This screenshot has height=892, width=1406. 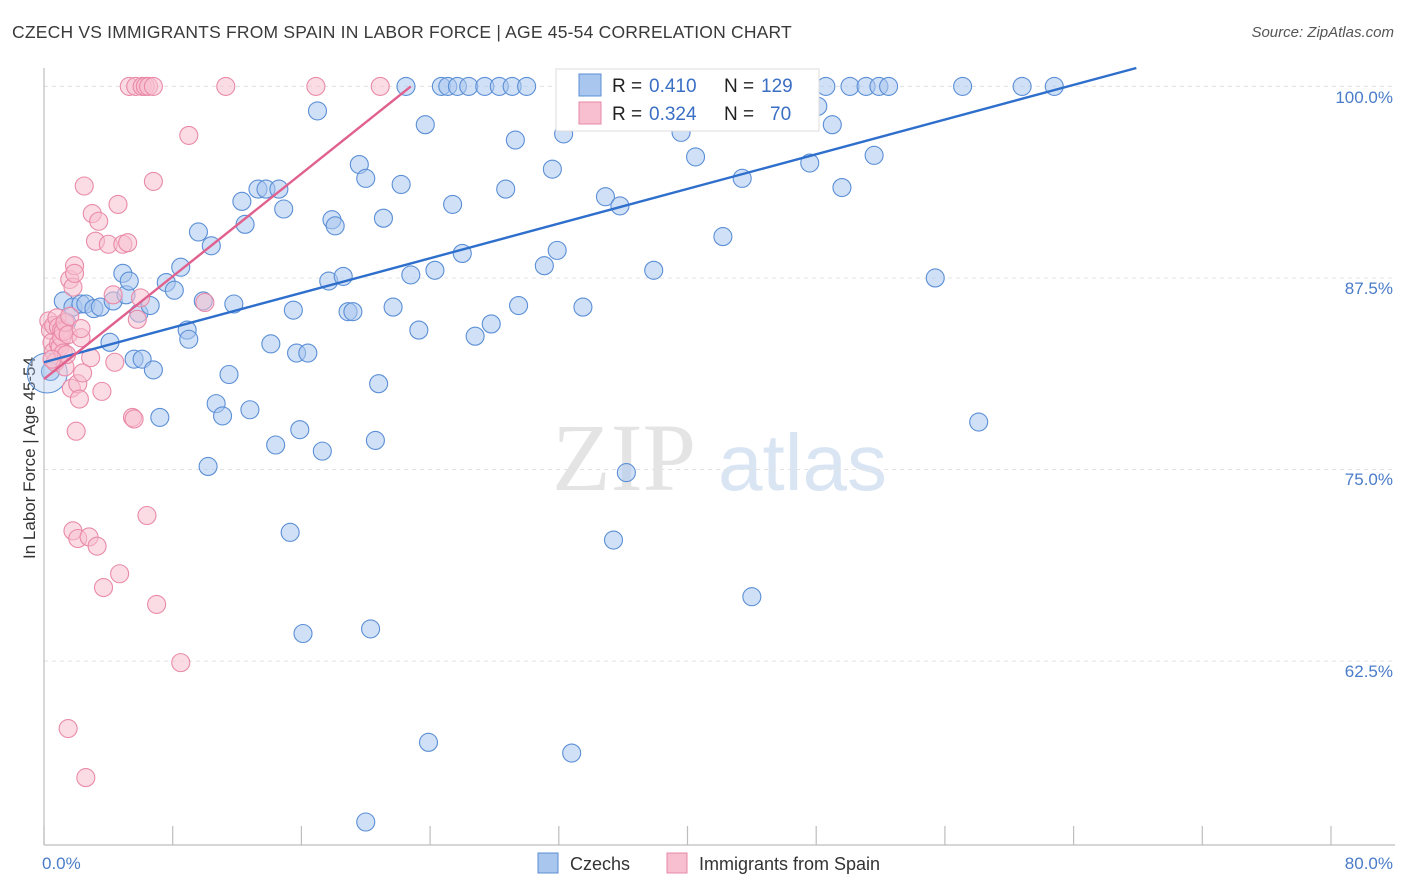 I want to click on legend-r-label-spain: R =, so click(x=627, y=114).